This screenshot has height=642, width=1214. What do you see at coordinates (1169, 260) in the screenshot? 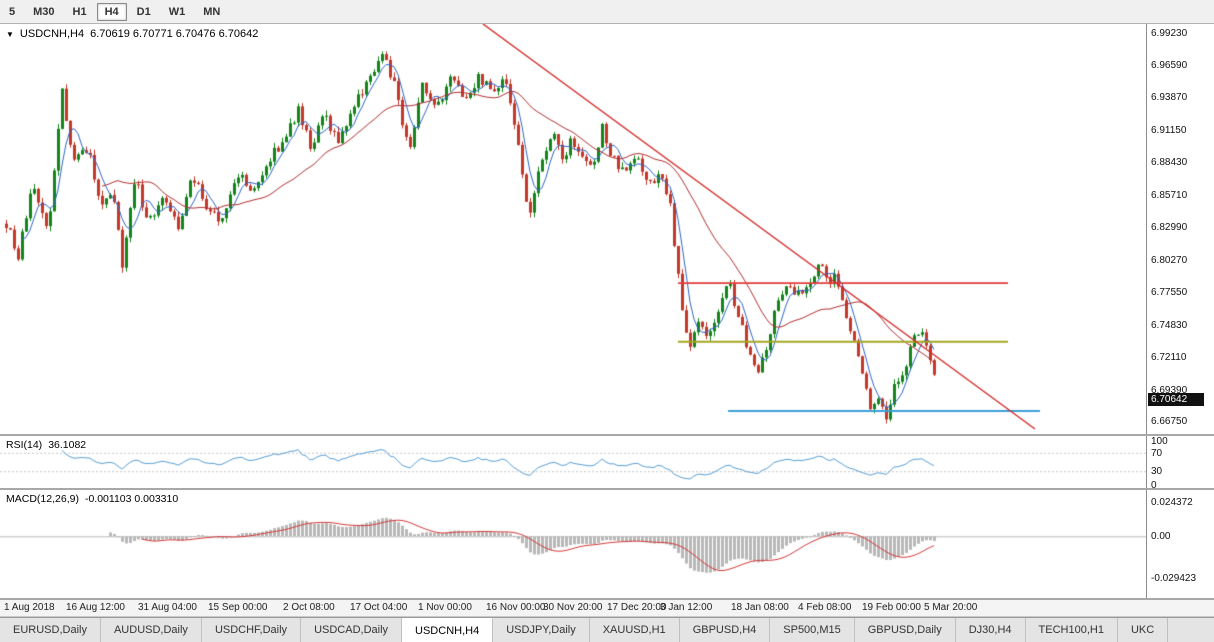
I see `price-tick-label: 6.80270` at bounding box center [1169, 260].